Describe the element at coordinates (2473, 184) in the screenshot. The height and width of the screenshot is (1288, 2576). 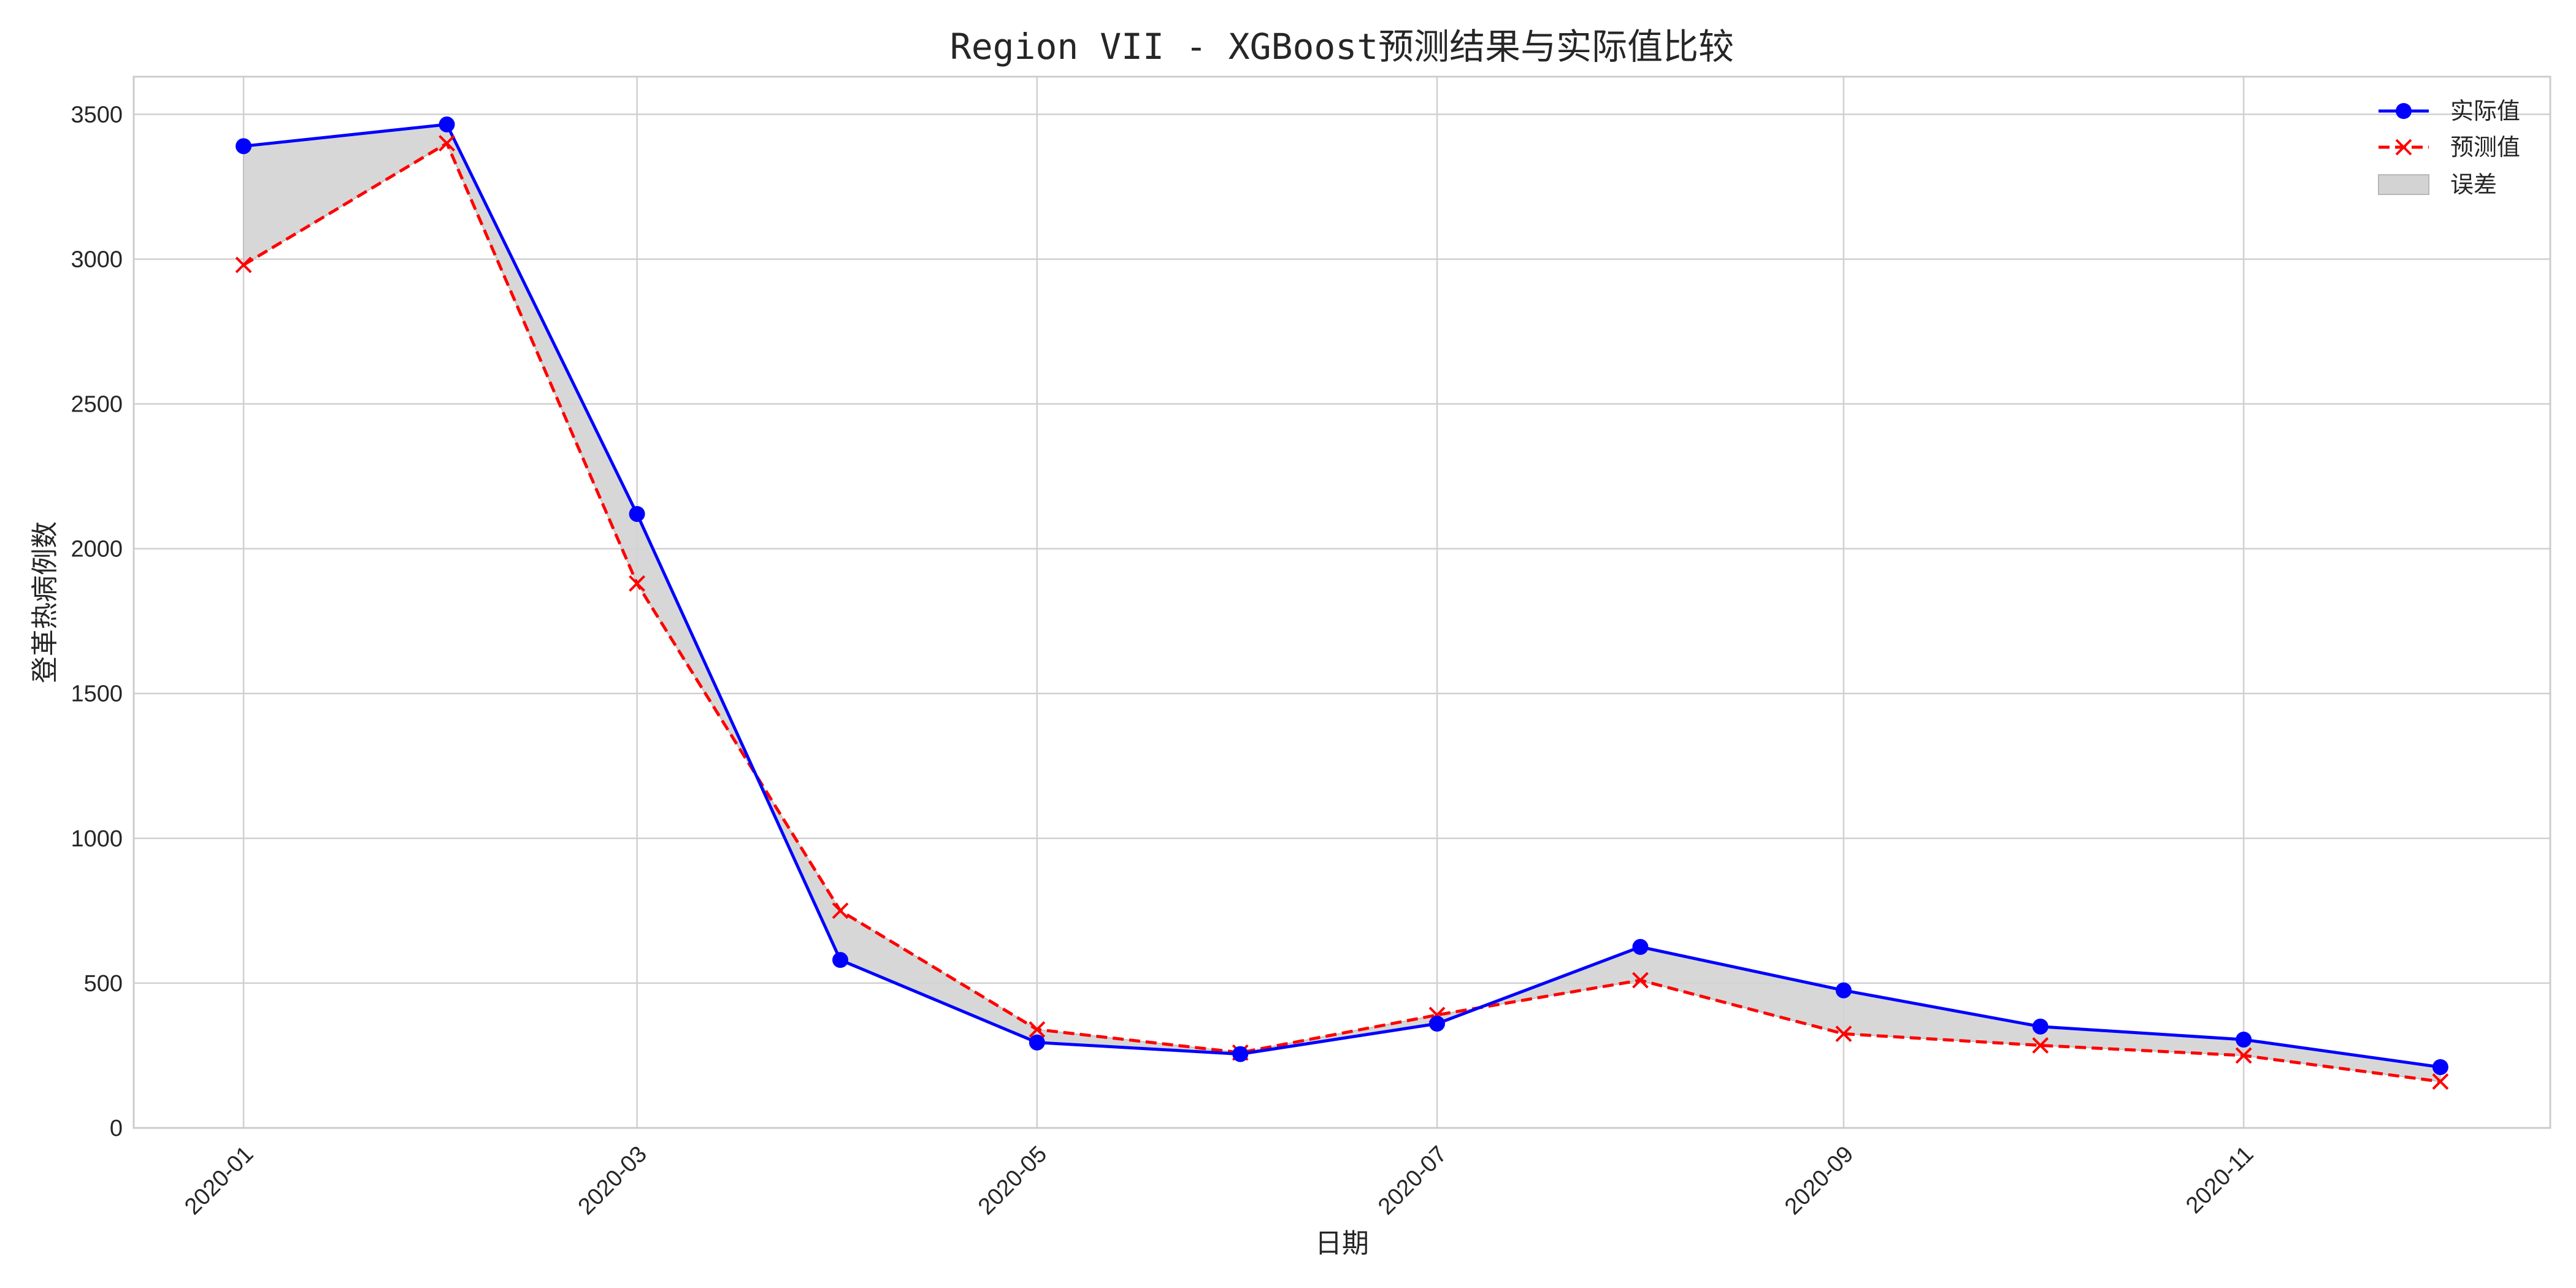
I see `legend-error-label: 误差` at that location.